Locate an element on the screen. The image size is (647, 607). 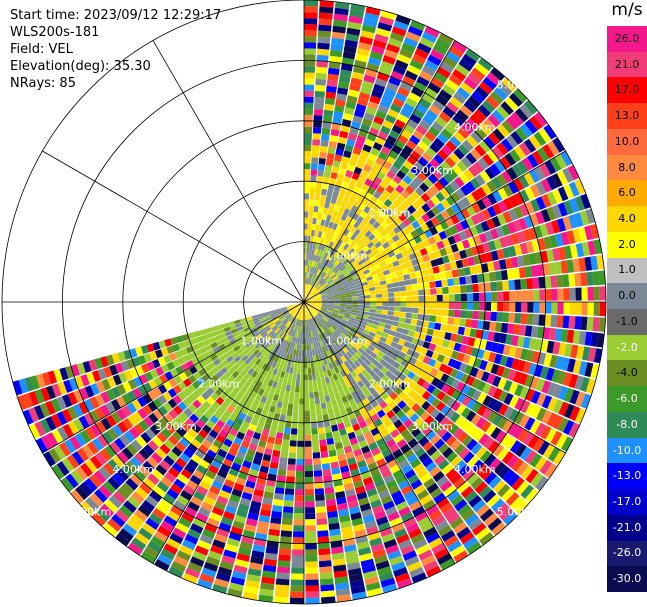
range-ring-label: 5.00km is located at coordinates (91, 512).